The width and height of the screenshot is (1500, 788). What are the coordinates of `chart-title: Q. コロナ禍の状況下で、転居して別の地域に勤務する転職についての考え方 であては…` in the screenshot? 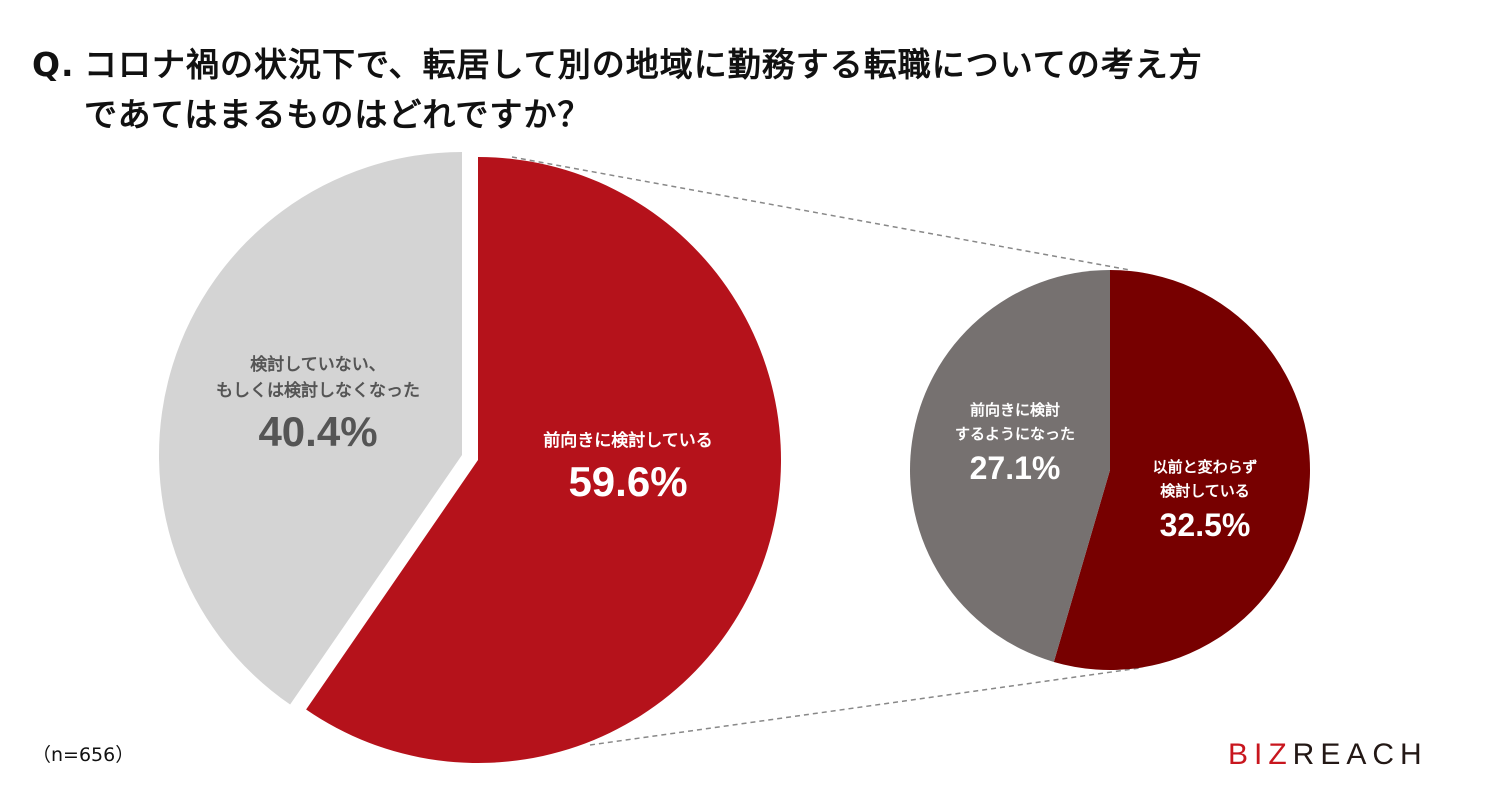 It's located at (617, 90).